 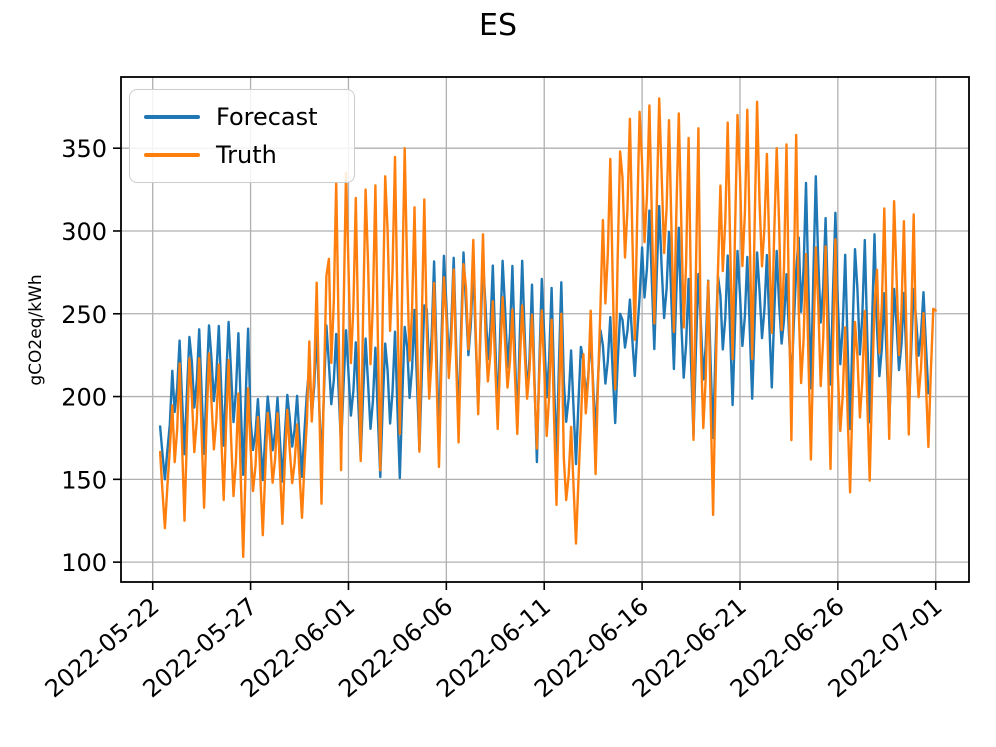 I want to click on truth-line-swatch, so click(x=172, y=155).